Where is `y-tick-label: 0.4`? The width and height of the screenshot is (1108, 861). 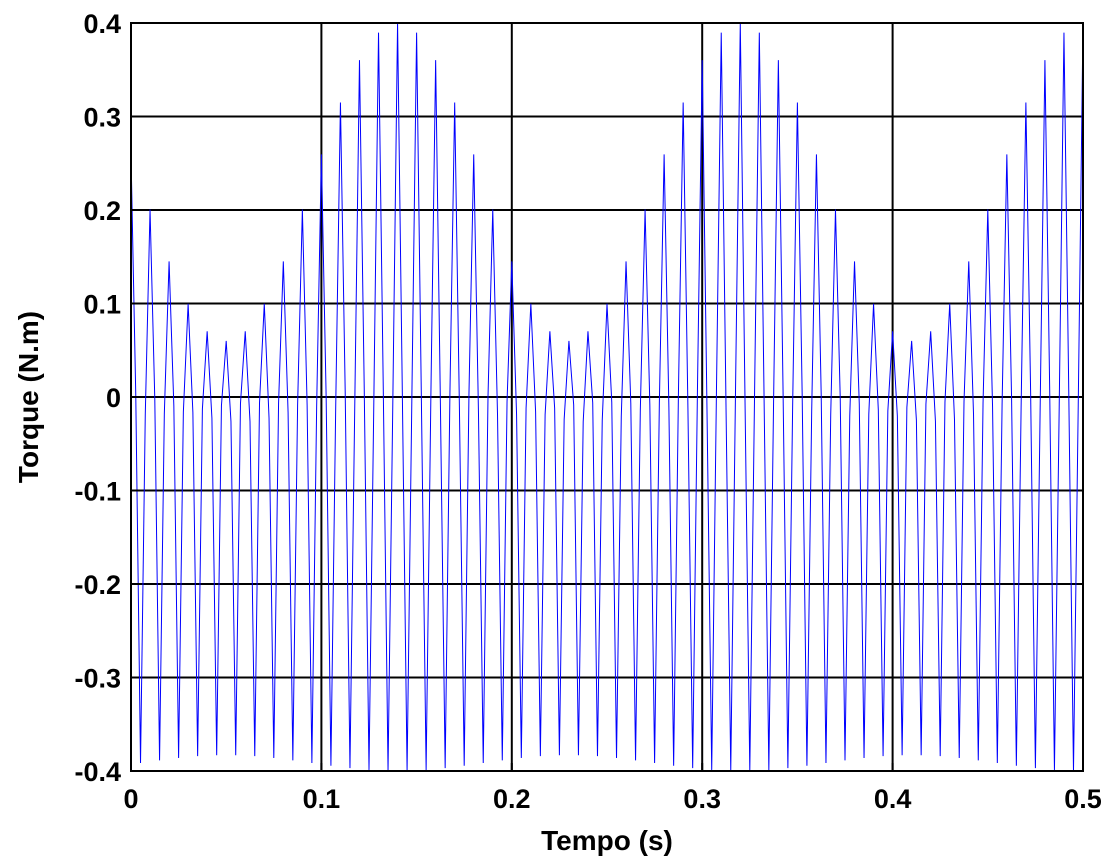 y-tick-label: 0.4 is located at coordinates (102, 24).